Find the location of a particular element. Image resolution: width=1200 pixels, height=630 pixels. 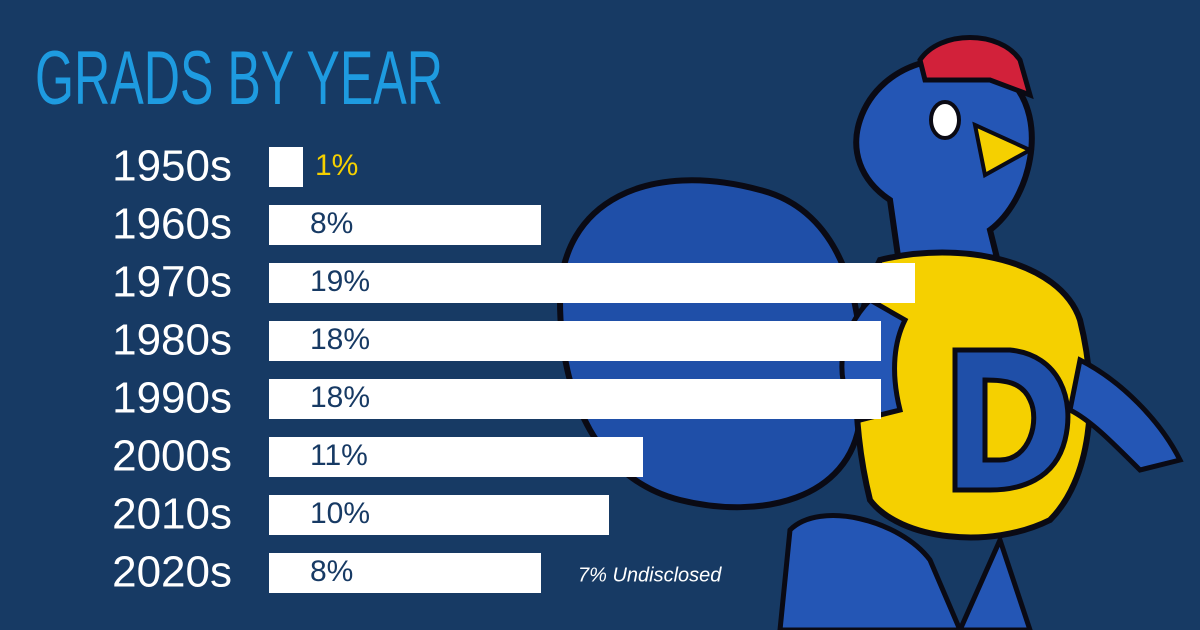

category-label: 1990s is located at coordinates (172, 398).